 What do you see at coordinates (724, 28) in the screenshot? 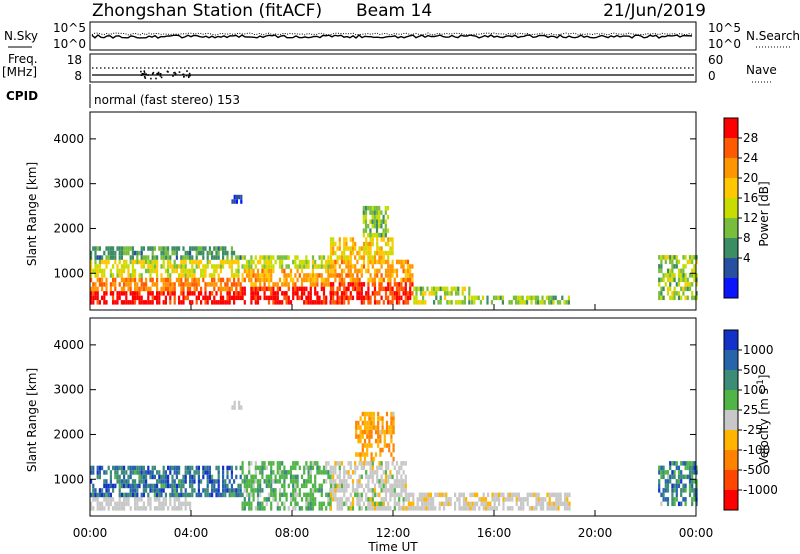
I see `nsearch-tick-high: 10^5` at bounding box center [724, 28].